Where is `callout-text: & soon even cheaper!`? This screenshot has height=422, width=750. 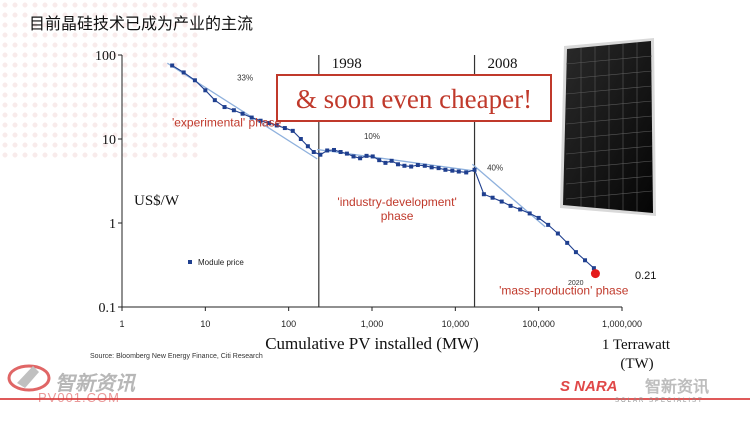 callout-text: & soon even cheaper! is located at coordinates (414, 99).